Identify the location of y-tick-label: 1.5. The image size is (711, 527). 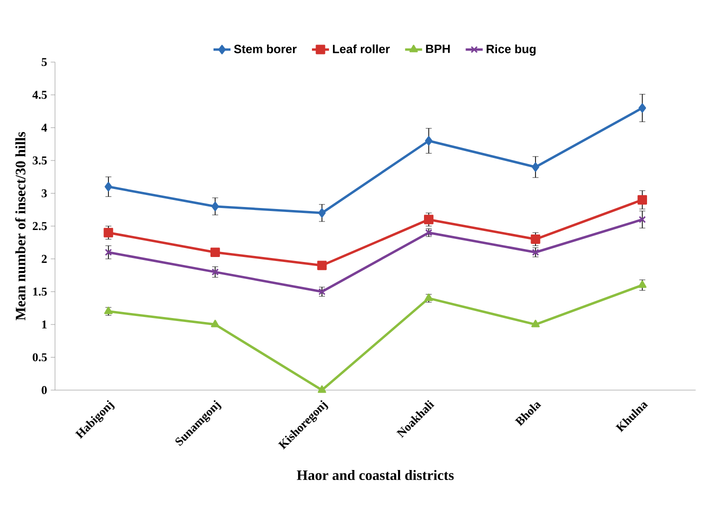
(40, 292).